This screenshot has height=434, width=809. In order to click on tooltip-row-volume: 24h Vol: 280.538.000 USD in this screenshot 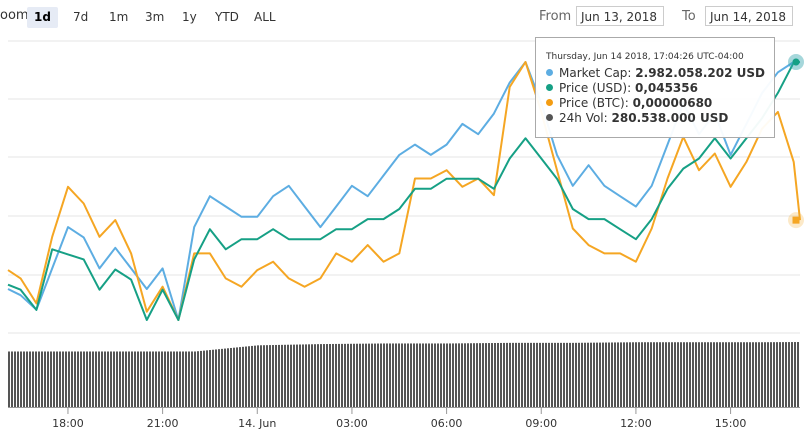, I will do `click(660, 118)`.